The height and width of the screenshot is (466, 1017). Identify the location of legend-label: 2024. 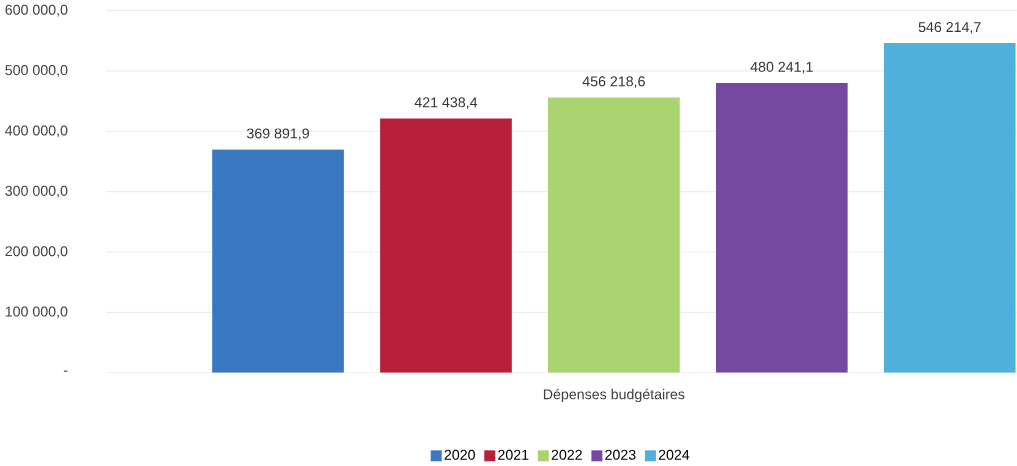
(674, 454).